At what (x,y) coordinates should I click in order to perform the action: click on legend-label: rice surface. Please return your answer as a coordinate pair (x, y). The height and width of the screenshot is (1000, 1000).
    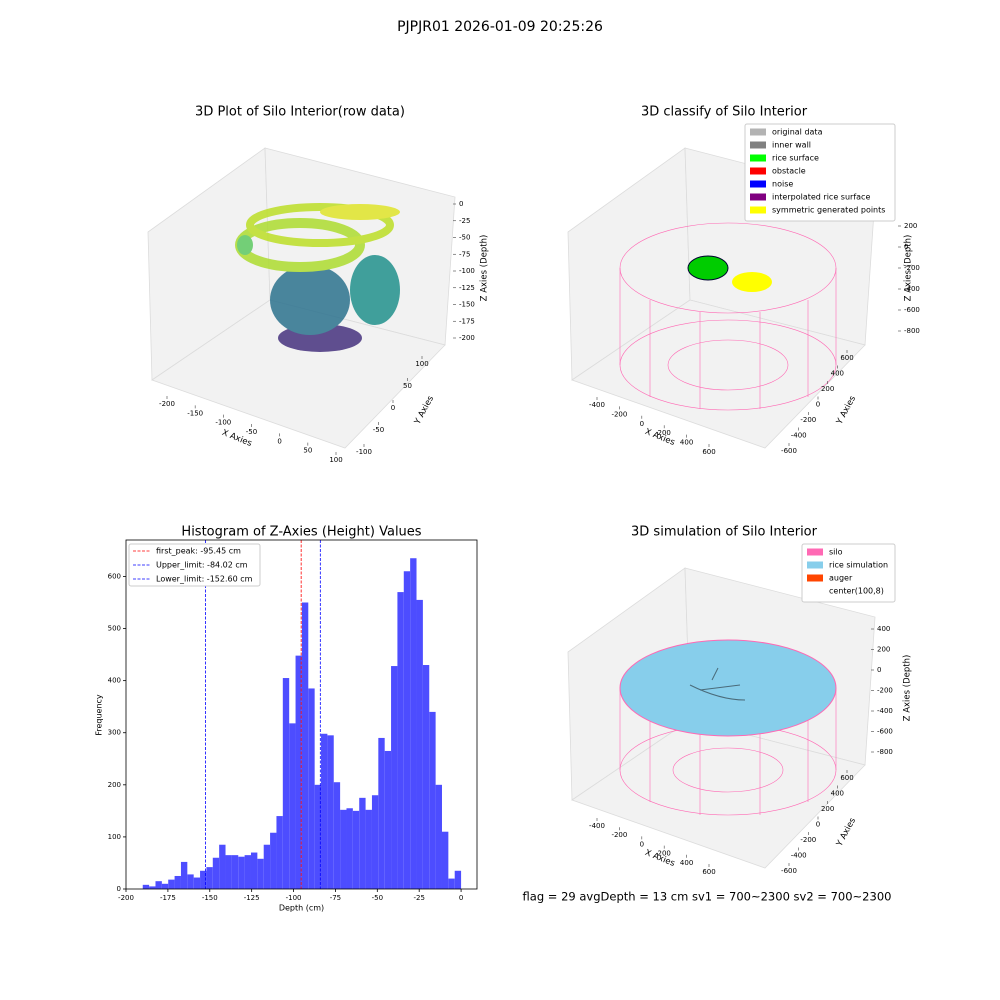
    Looking at the image, I should click on (795, 158).